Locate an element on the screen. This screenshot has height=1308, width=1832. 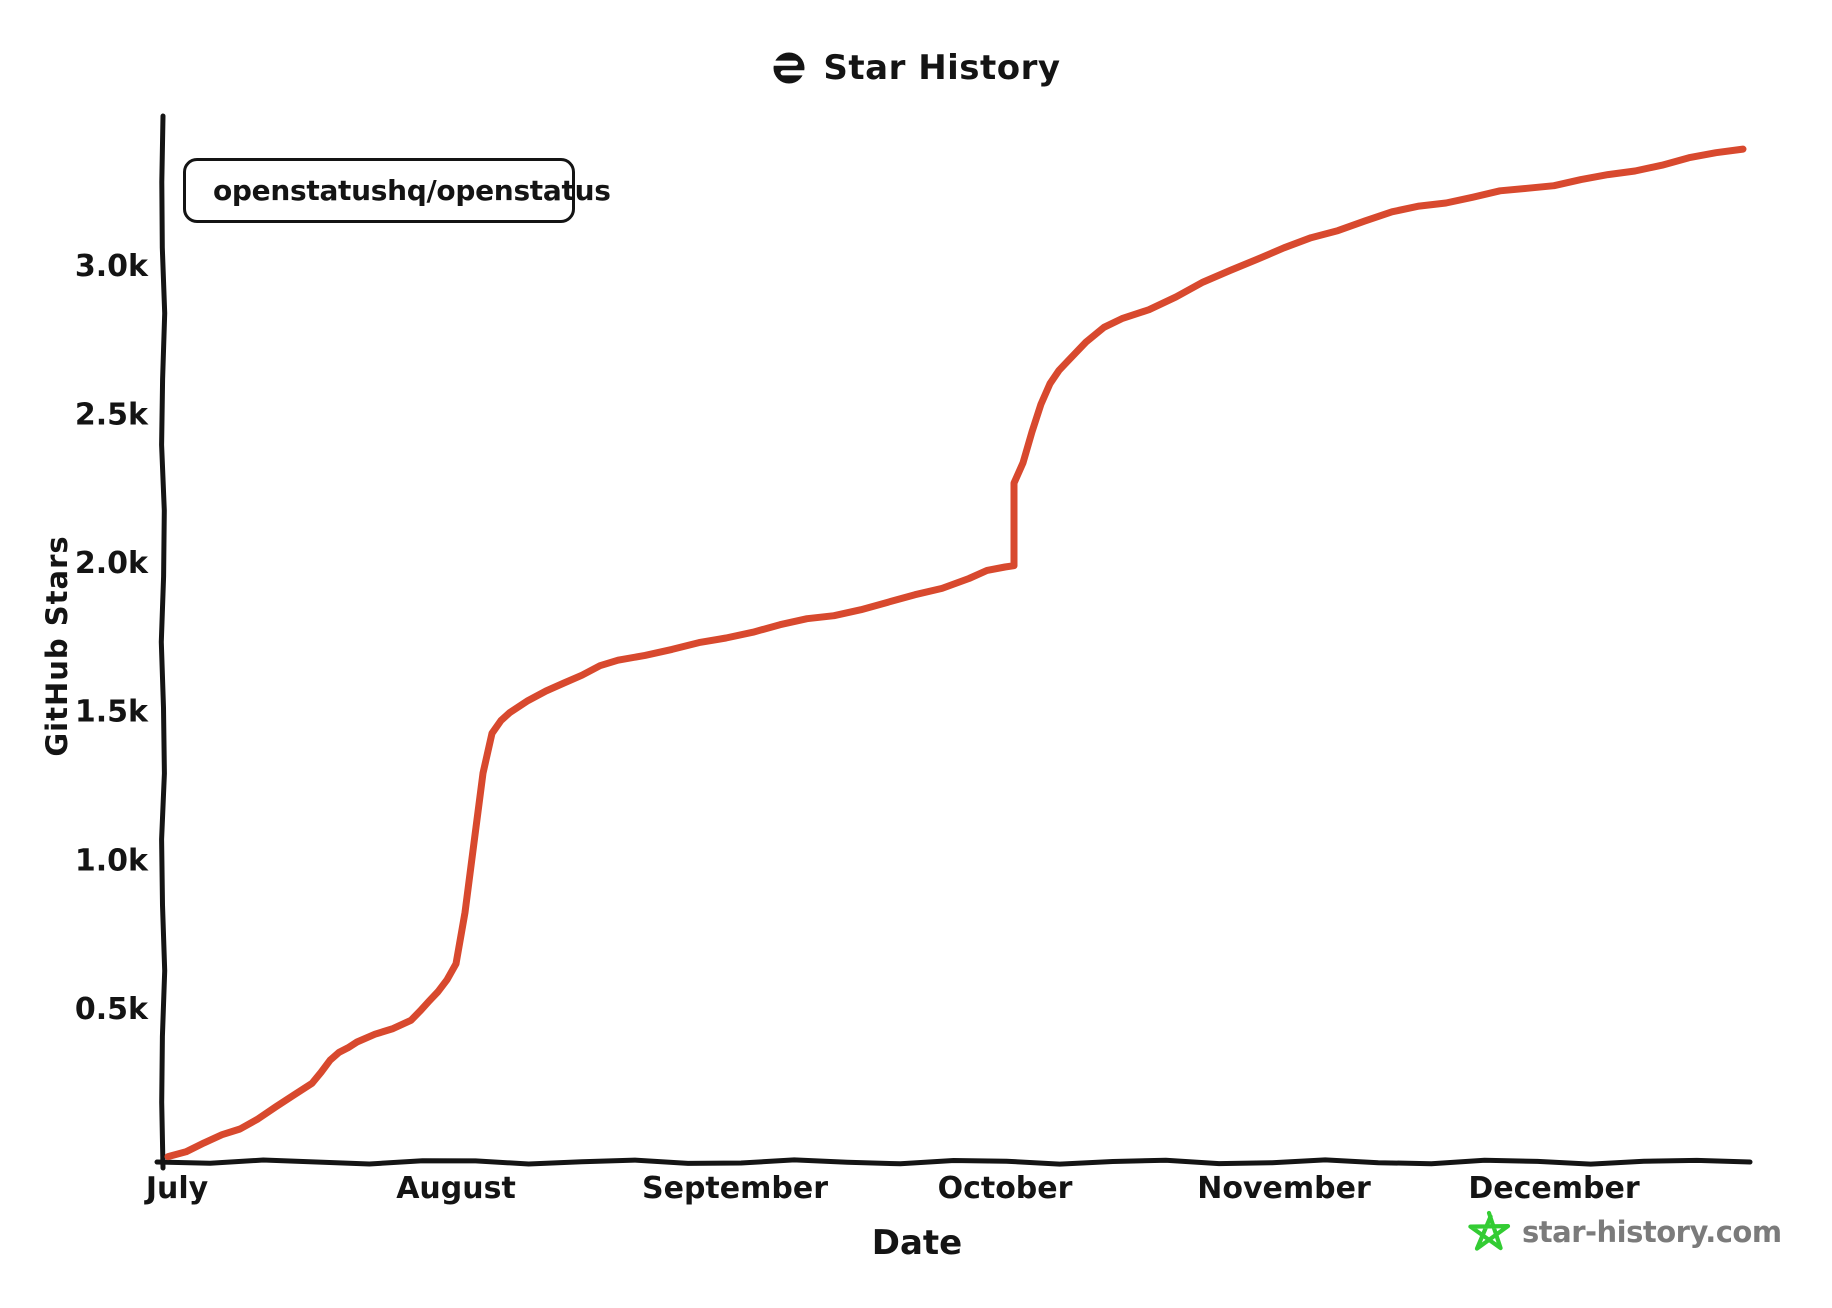
watermark: star-history.com is located at coordinates (1624, 1232).